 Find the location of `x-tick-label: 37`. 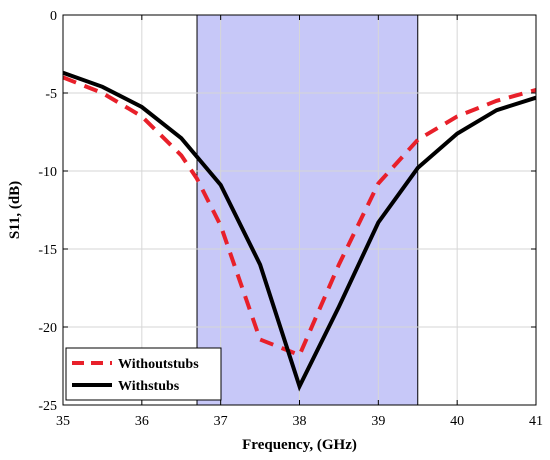

x-tick-label: 37 is located at coordinates (221, 421).